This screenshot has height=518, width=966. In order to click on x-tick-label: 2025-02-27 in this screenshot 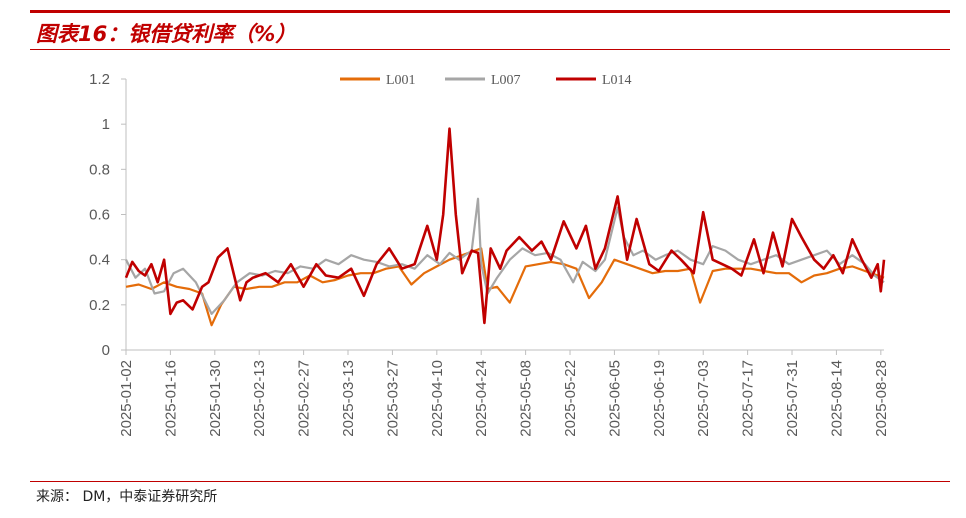, I will do `click(304, 398)`.